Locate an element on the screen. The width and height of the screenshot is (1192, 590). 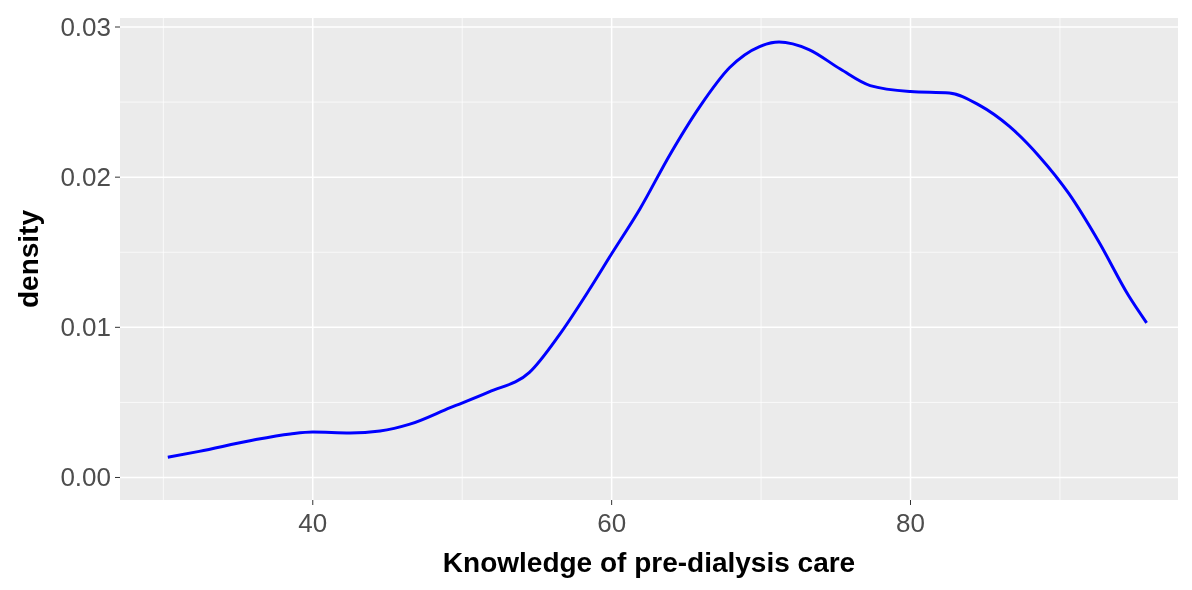
x-tick-label: 60 is located at coordinates (612, 523).